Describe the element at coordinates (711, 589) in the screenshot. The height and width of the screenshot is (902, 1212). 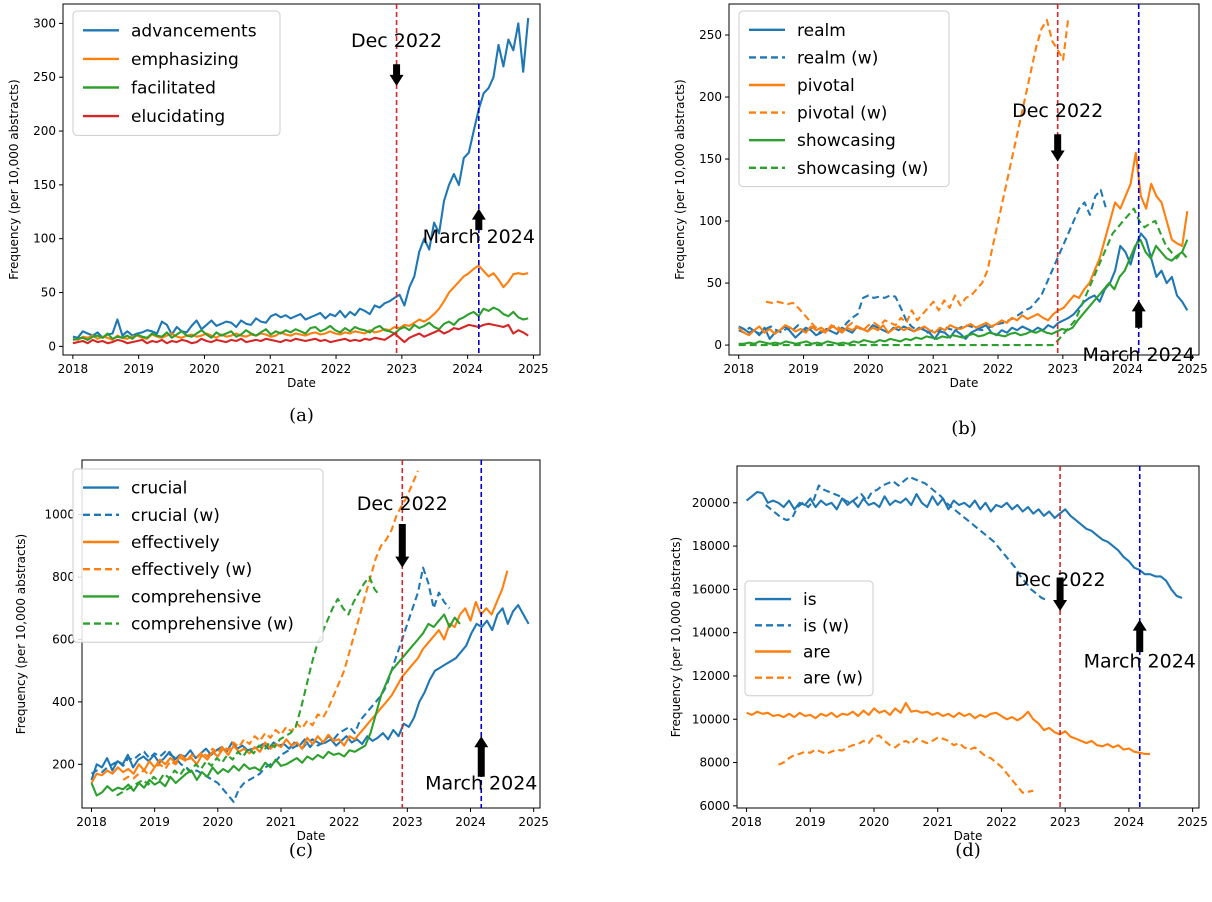
I see `y-tick-label: 16000` at that location.